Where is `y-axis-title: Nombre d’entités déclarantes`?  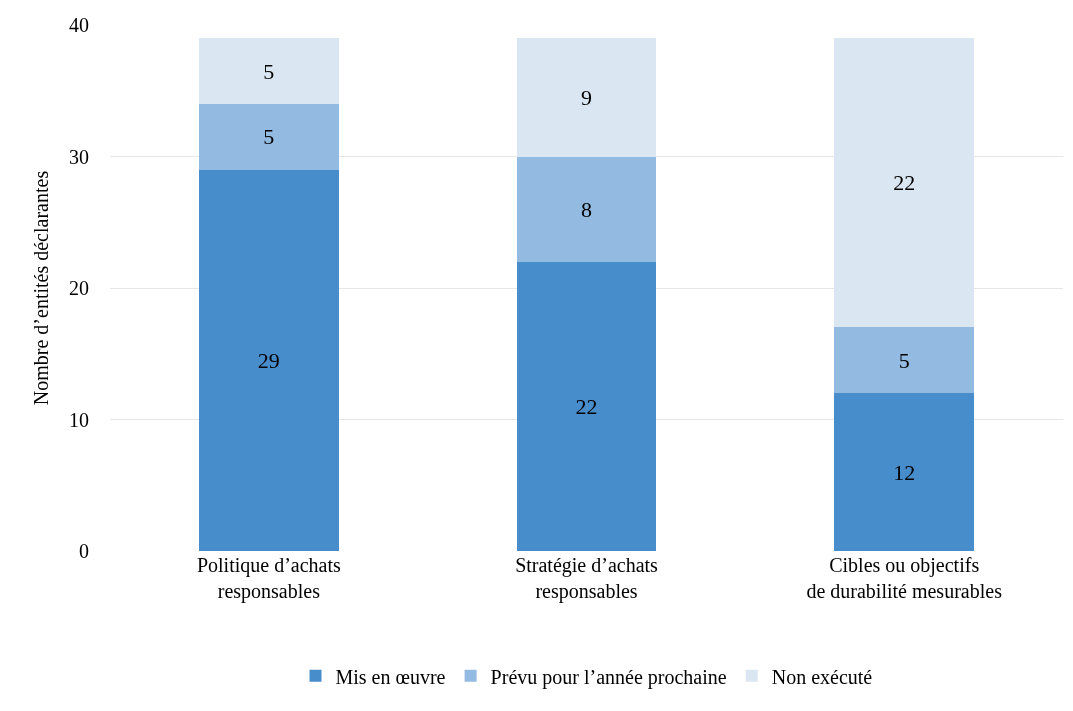 y-axis-title: Nombre d’entités déclarantes is located at coordinates (40, 288).